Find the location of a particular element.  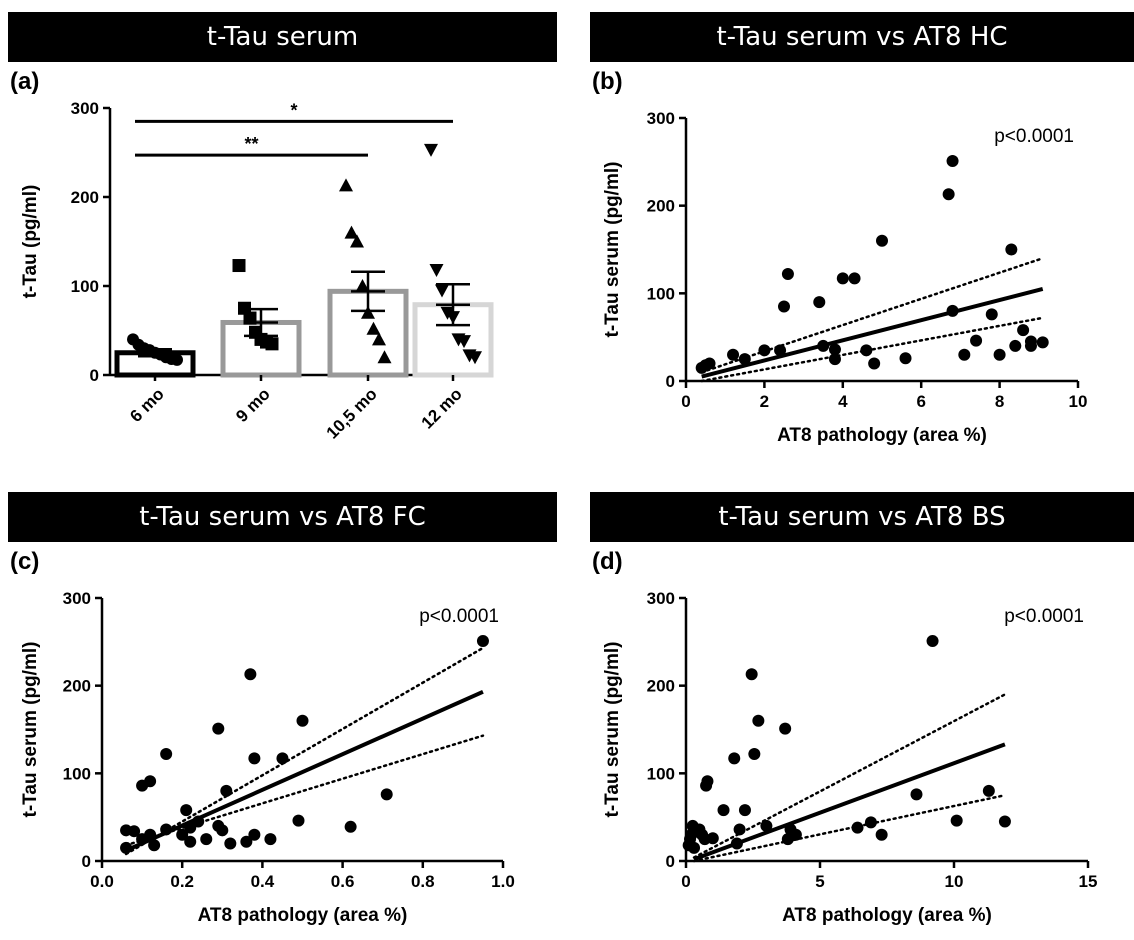

confidence-band-lower is located at coordinates (849, 828).